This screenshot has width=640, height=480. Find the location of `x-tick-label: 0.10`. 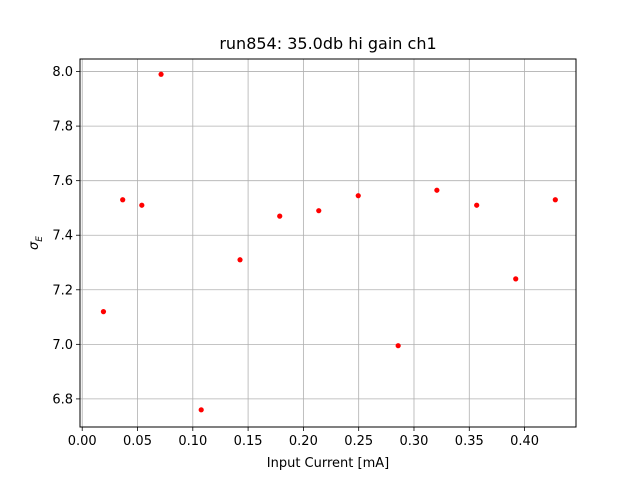

x-tick-label: 0.10 is located at coordinates (192, 441).